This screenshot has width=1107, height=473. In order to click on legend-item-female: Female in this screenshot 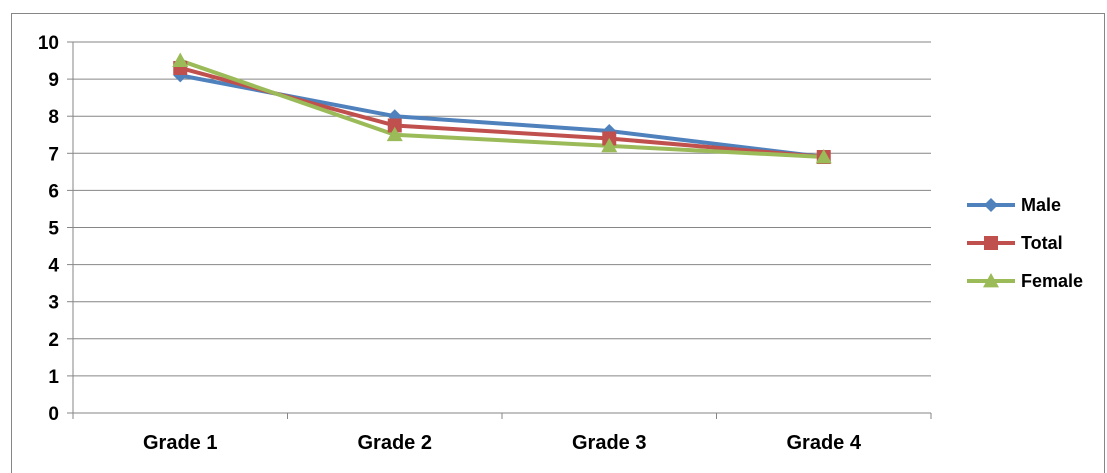, I will do `click(1025, 281)`.